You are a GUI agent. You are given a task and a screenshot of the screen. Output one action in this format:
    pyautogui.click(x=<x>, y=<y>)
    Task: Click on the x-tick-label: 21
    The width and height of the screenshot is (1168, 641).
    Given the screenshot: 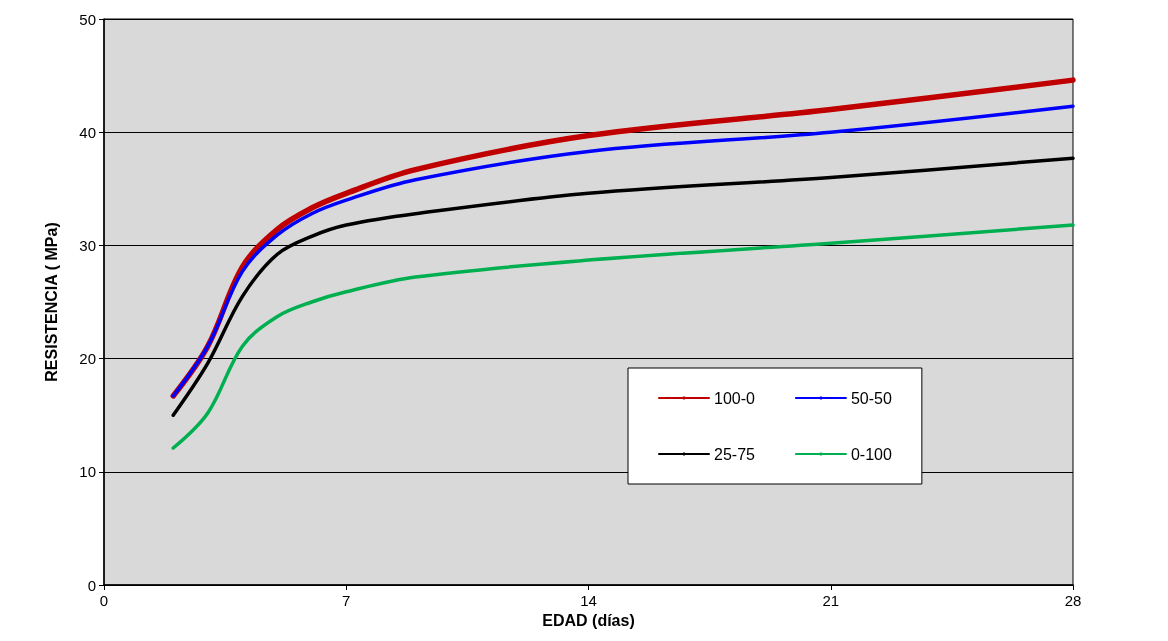 What is the action you would take?
    pyautogui.click(x=831, y=600)
    